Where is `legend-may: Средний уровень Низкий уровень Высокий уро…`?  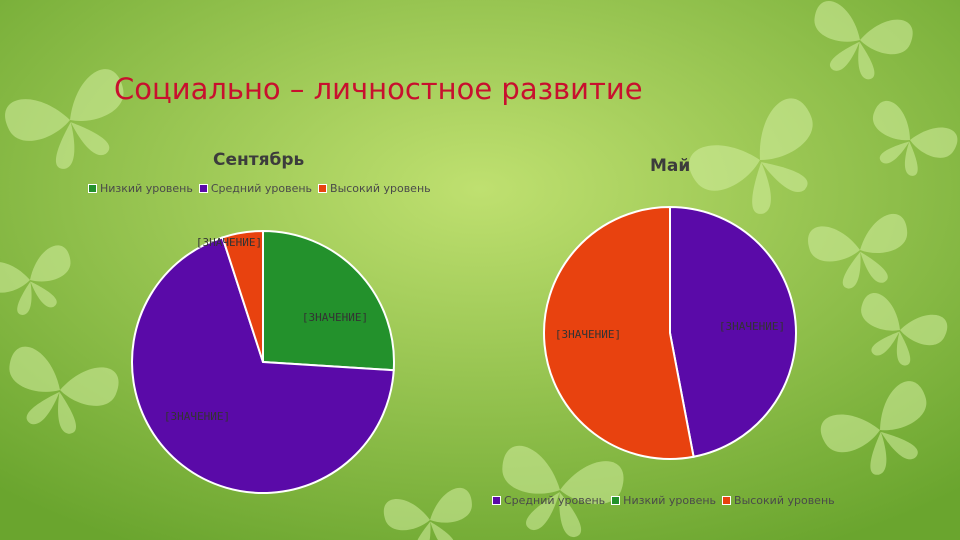 legend-may: Средний уровень Низкий уровень Высокий уро… is located at coordinates (666, 500).